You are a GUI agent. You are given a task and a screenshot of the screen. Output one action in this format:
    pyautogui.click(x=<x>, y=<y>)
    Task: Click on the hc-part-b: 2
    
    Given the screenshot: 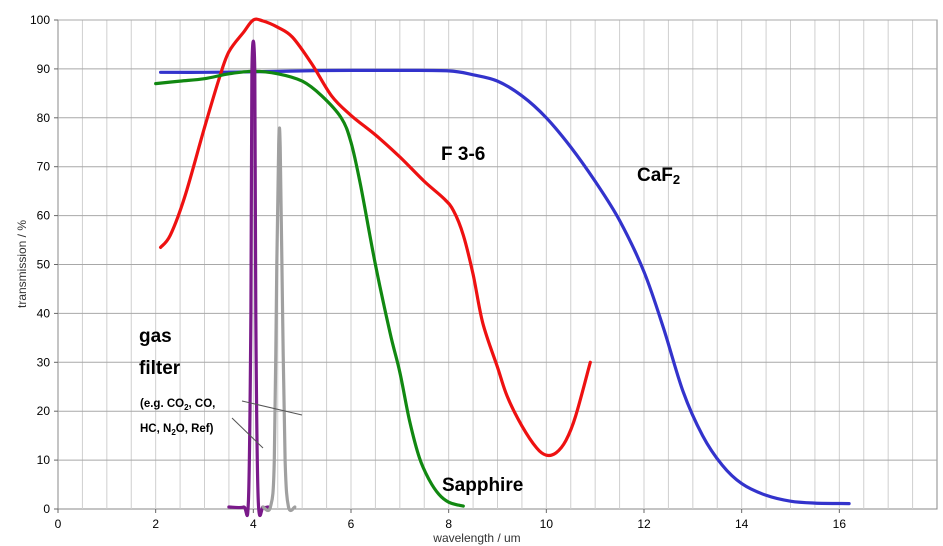 What is the action you would take?
    pyautogui.click(x=173, y=432)
    